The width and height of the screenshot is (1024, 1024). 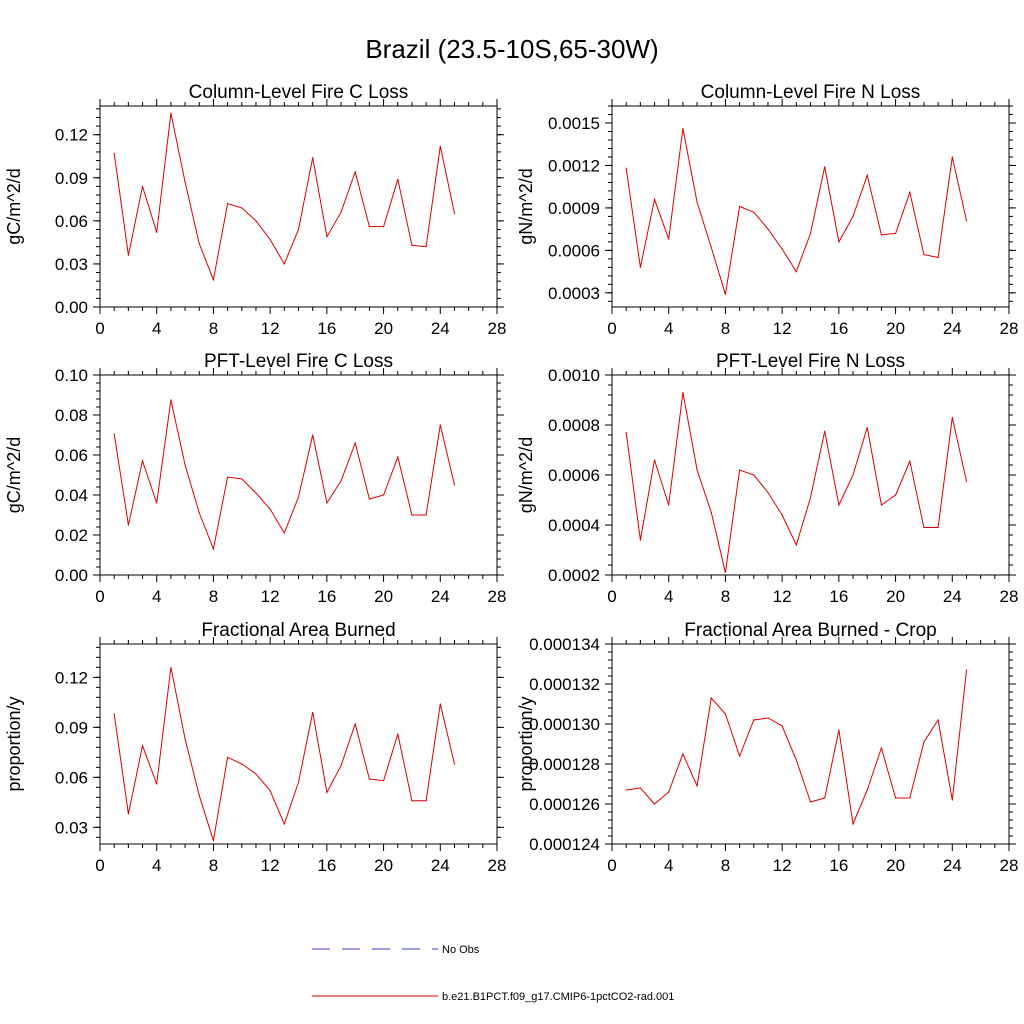 I want to click on y-tick-label: 0.0006, so click(x=574, y=475).